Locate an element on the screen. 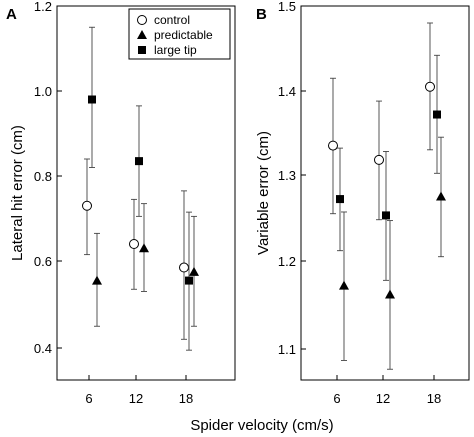  panel-b-ylabel: Variable error (cm) is located at coordinates (263, 193).